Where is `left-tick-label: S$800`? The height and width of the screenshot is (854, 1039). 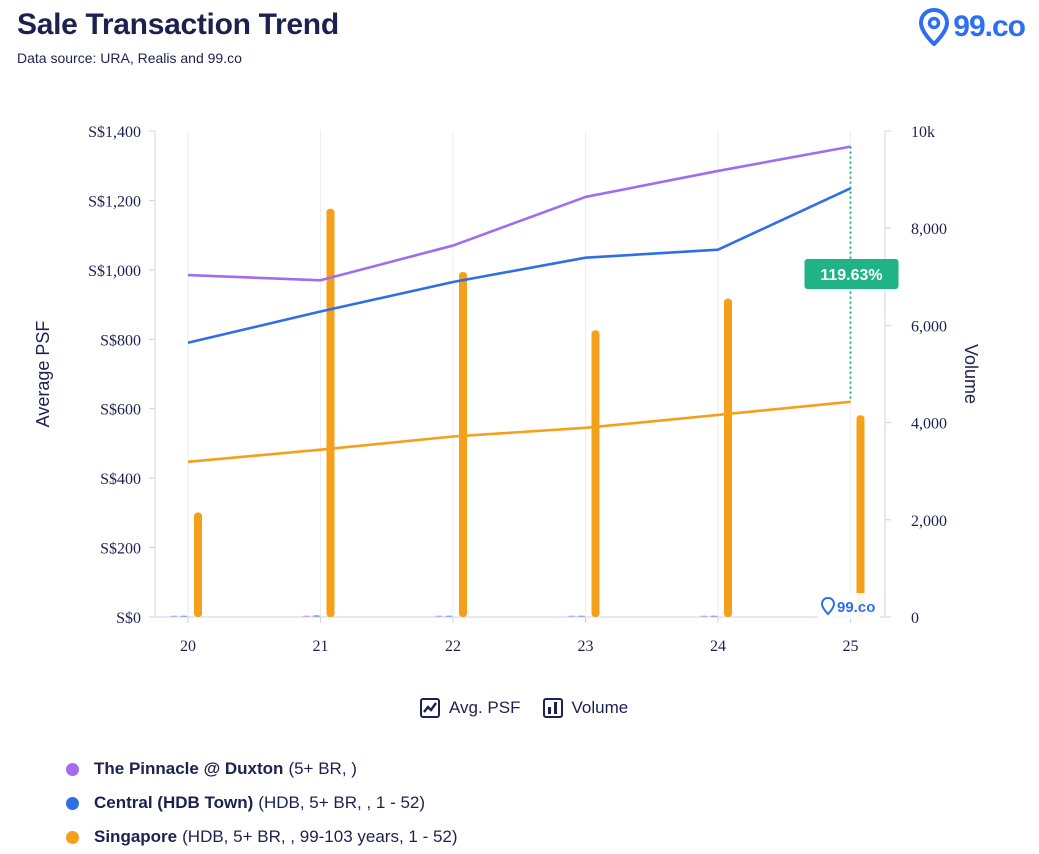 left-tick-label: S$800 is located at coordinates (120, 340).